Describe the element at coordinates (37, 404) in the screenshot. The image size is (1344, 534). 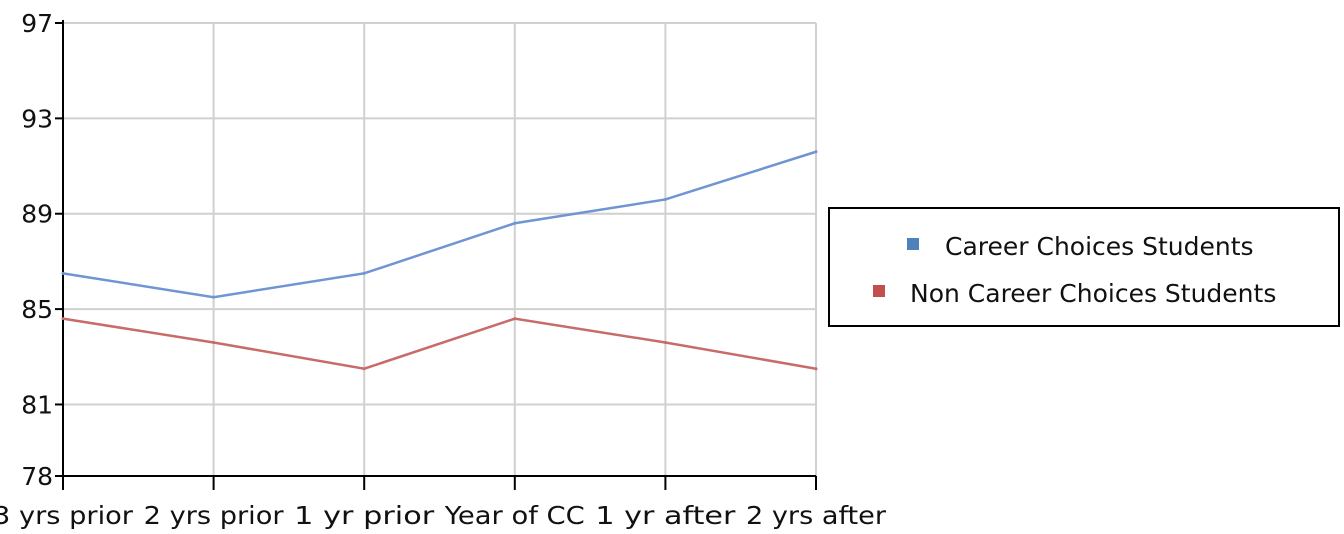
I see `y-tick-label: 81` at that location.